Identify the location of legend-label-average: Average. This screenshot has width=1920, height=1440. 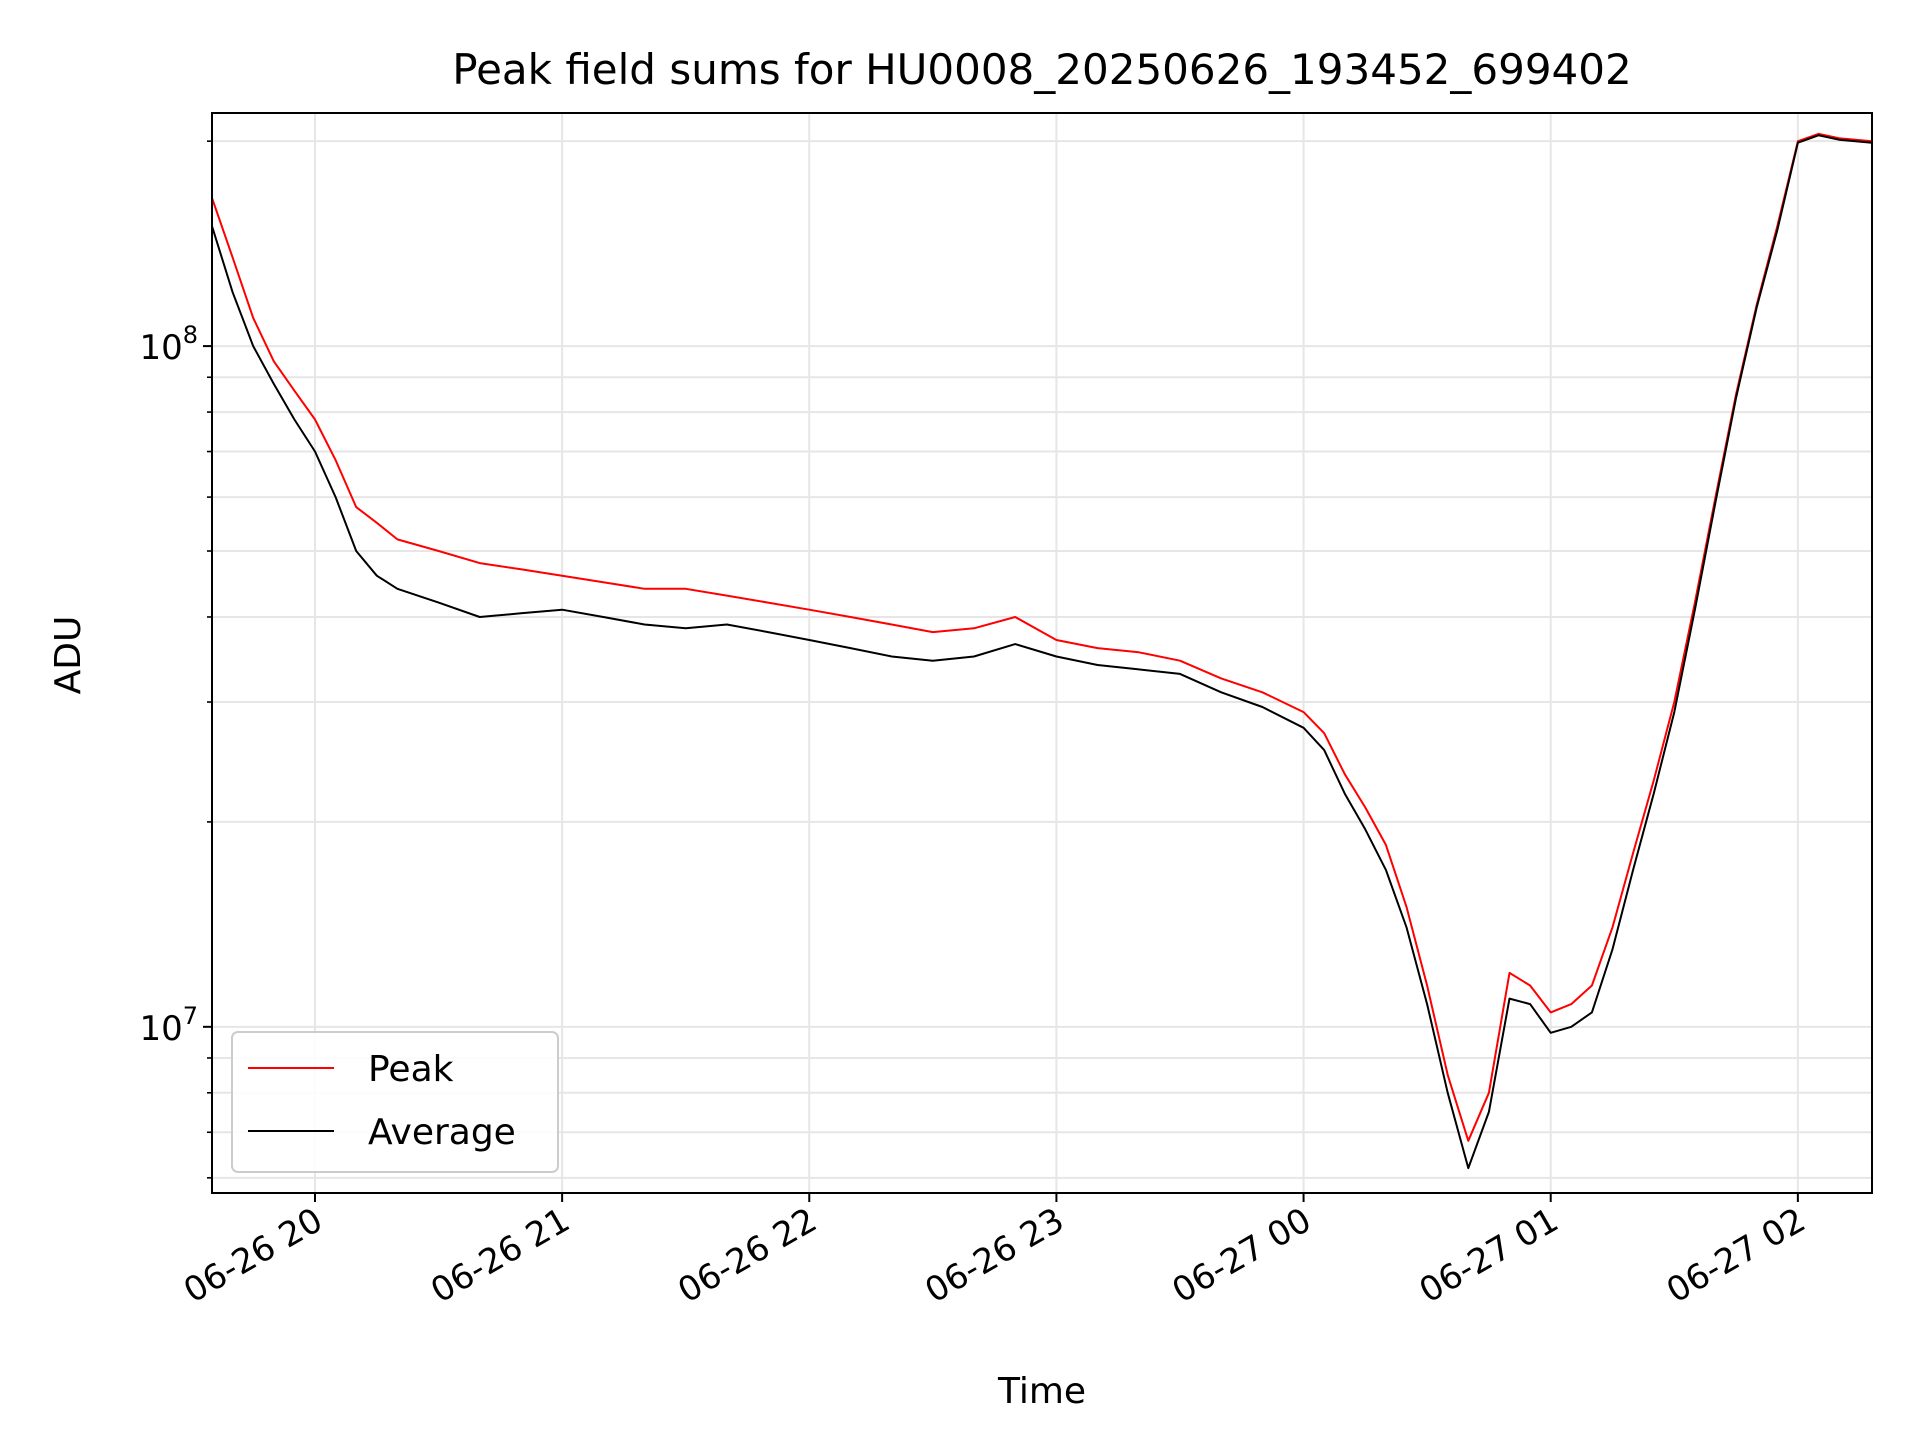
(442, 1132).